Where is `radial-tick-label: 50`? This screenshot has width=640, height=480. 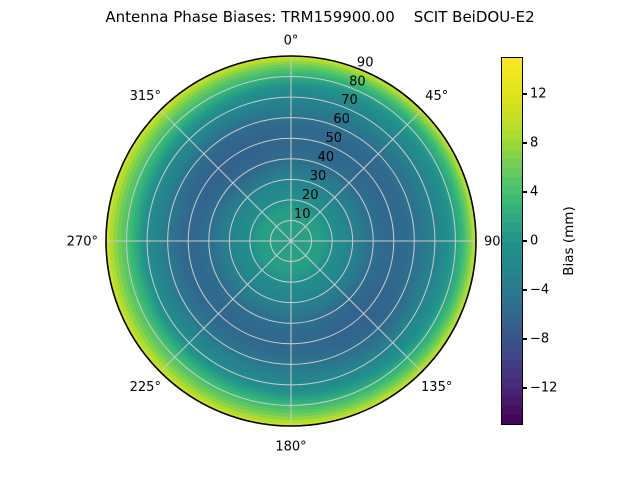
radial-tick-label: 50 is located at coordinates (334, 138).